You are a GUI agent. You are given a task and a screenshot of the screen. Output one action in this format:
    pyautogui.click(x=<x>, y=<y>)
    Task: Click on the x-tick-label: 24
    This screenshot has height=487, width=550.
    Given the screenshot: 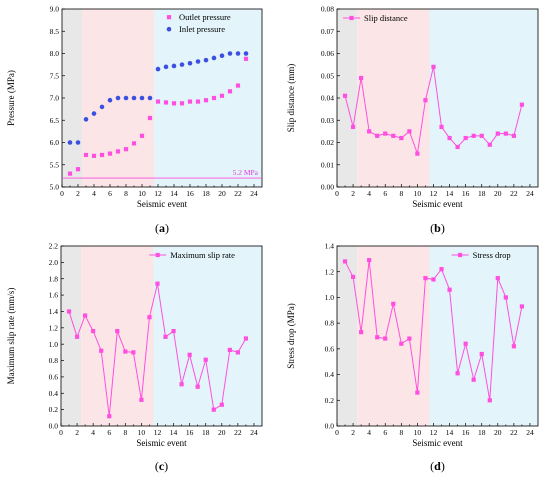 What is the action you would take?
    pyautogui.click(x=530, y=432)
    